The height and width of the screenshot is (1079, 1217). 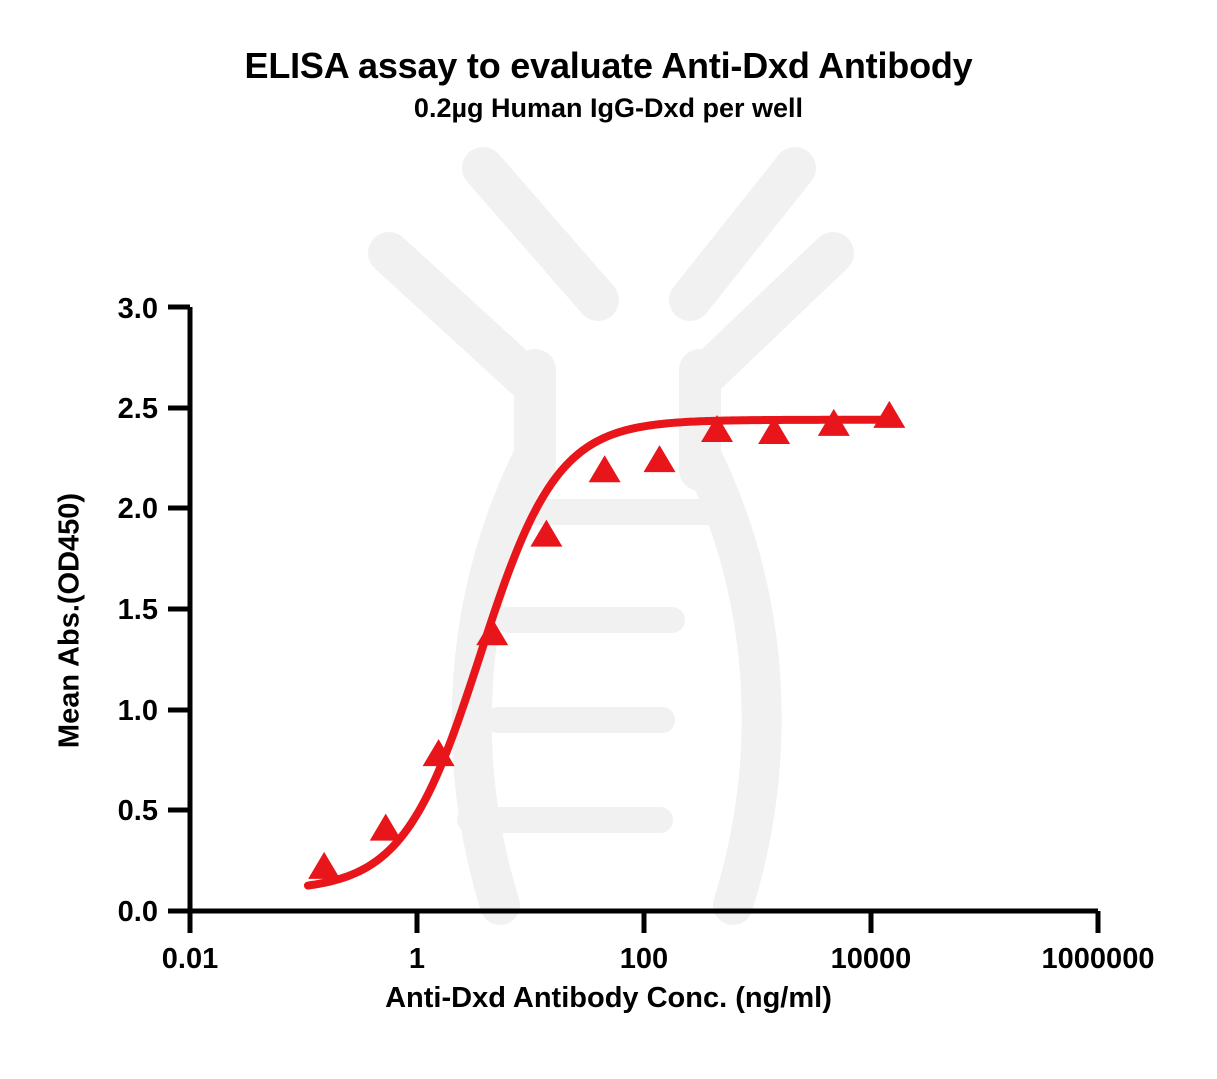 I want to click on x-tick-label: 10000, so click(x=871, y=959).